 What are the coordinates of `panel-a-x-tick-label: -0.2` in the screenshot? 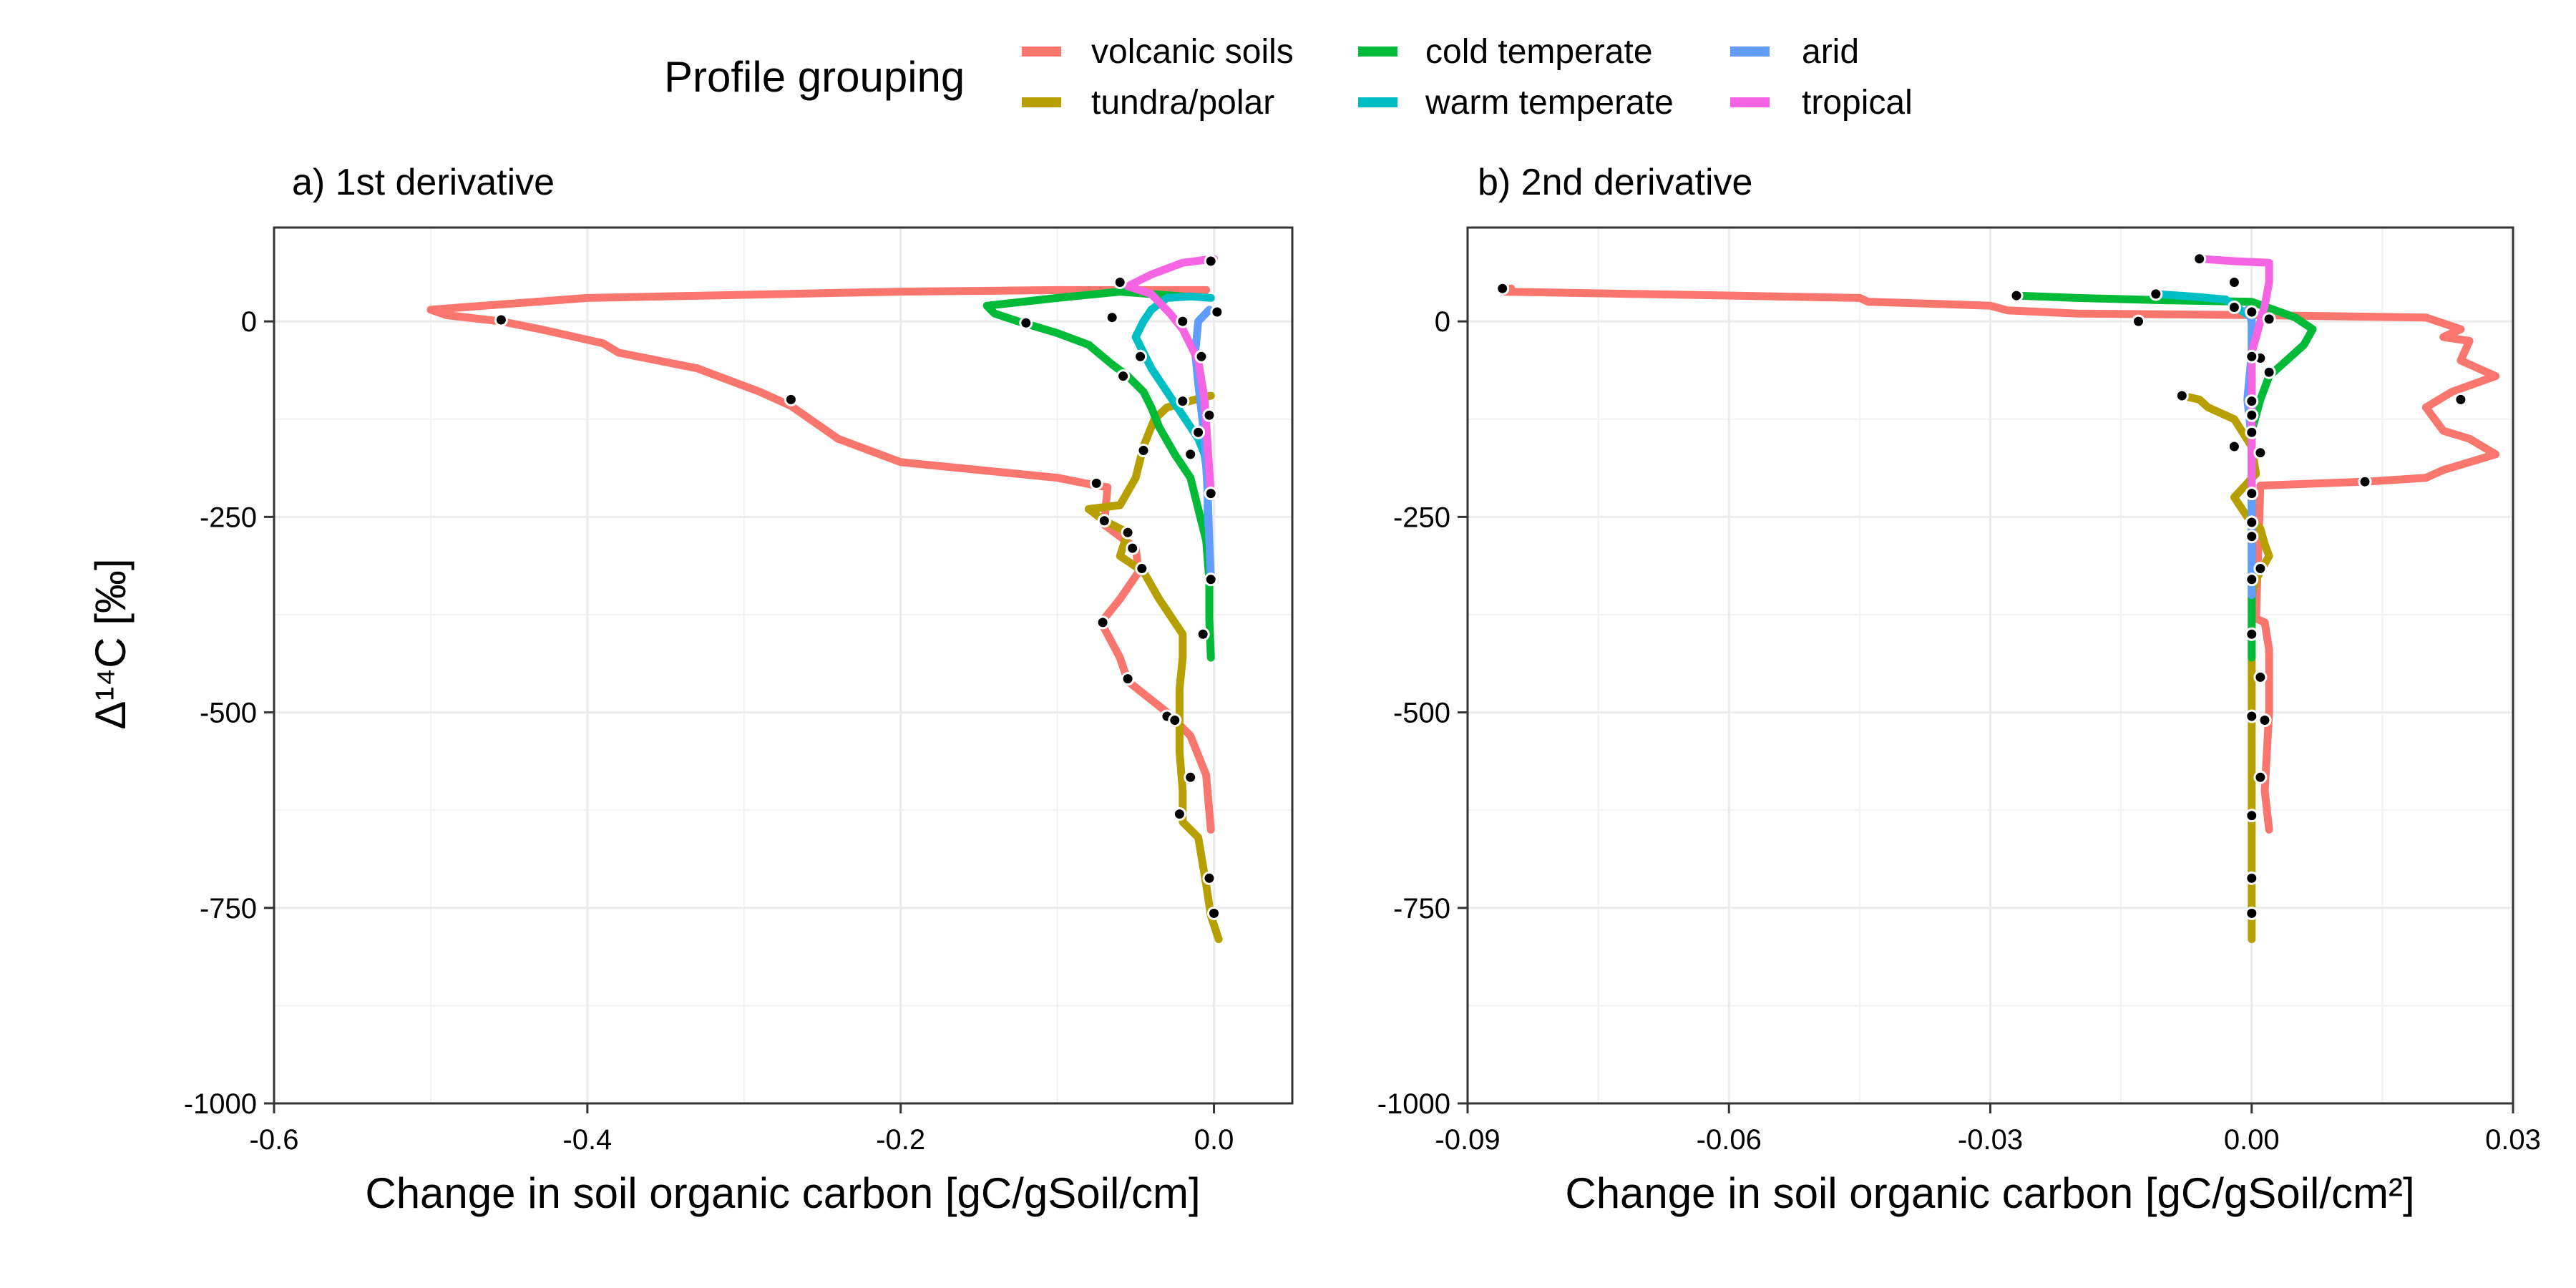 It's located at (900, 1140).